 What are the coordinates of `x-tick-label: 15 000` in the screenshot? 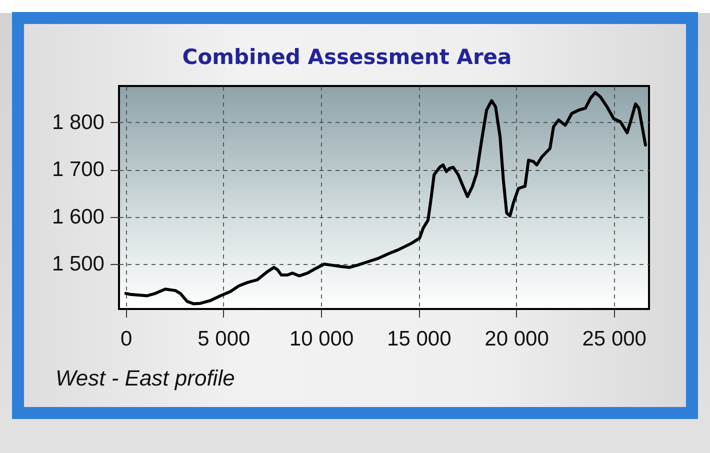 It's located at (419, 339).